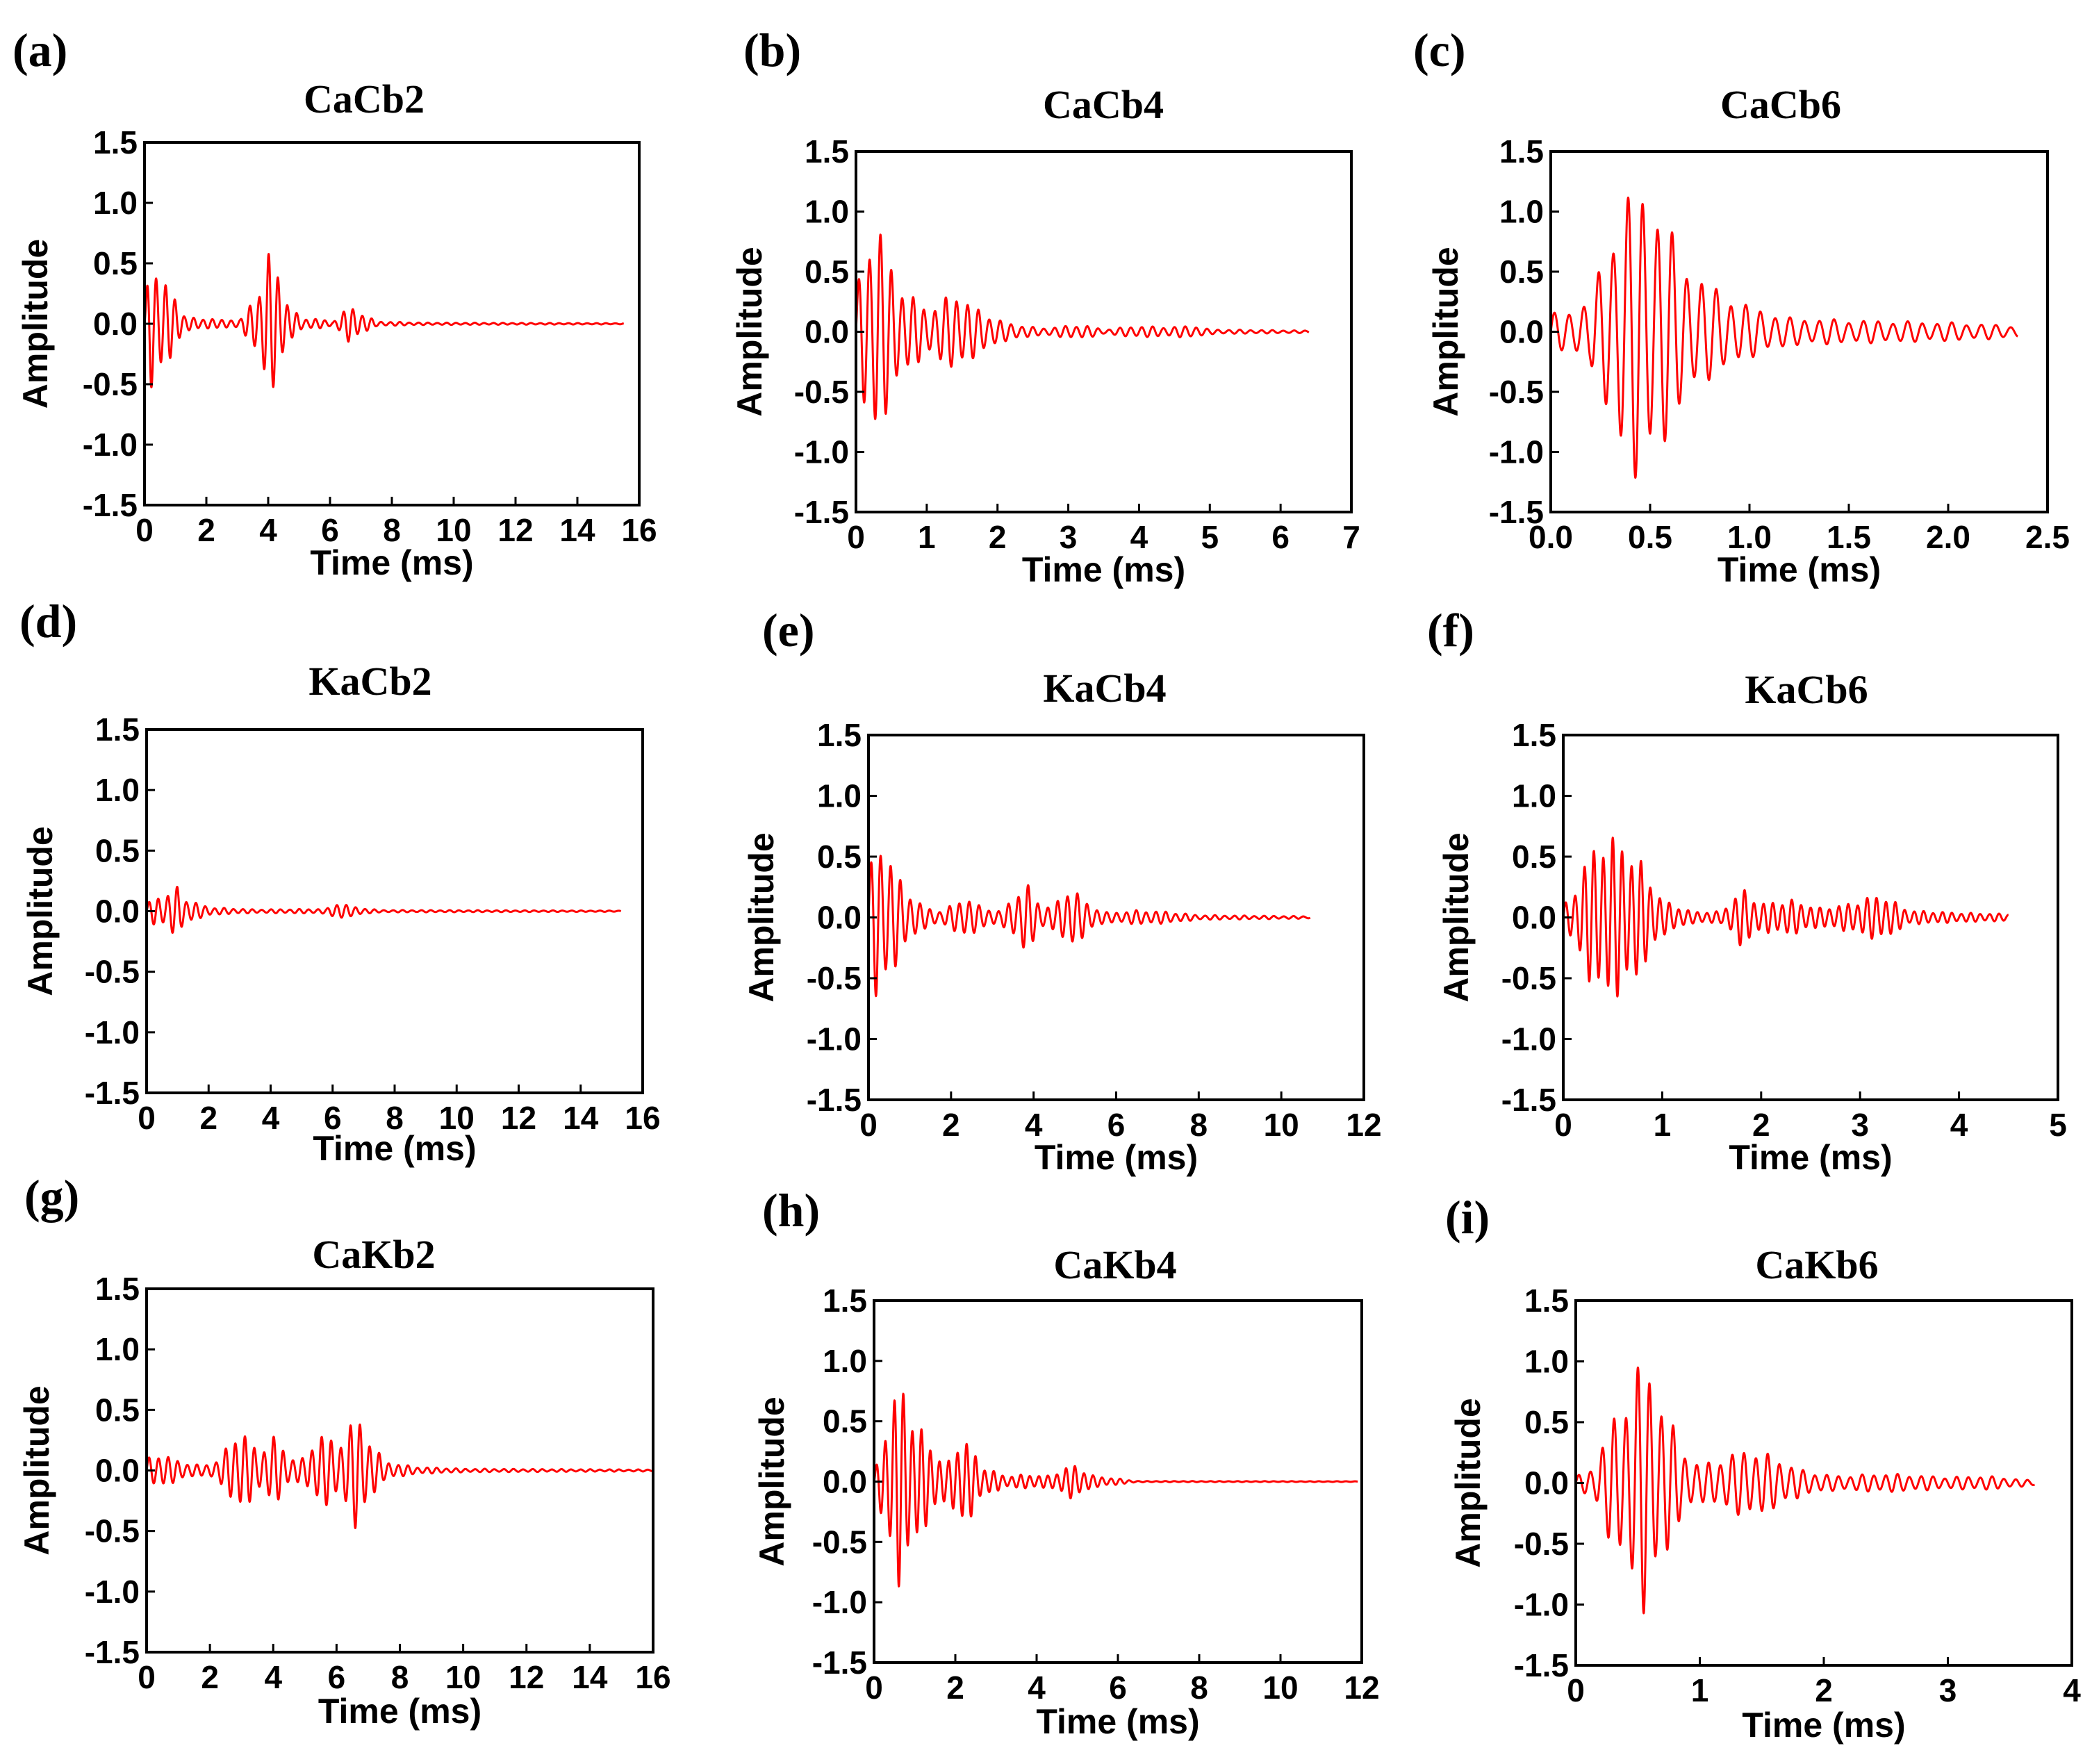  What do you see at coordinates (1781, 104) in the screenshot?
I see `chart-title: CaCb6` at bounding box center [1781, 104].